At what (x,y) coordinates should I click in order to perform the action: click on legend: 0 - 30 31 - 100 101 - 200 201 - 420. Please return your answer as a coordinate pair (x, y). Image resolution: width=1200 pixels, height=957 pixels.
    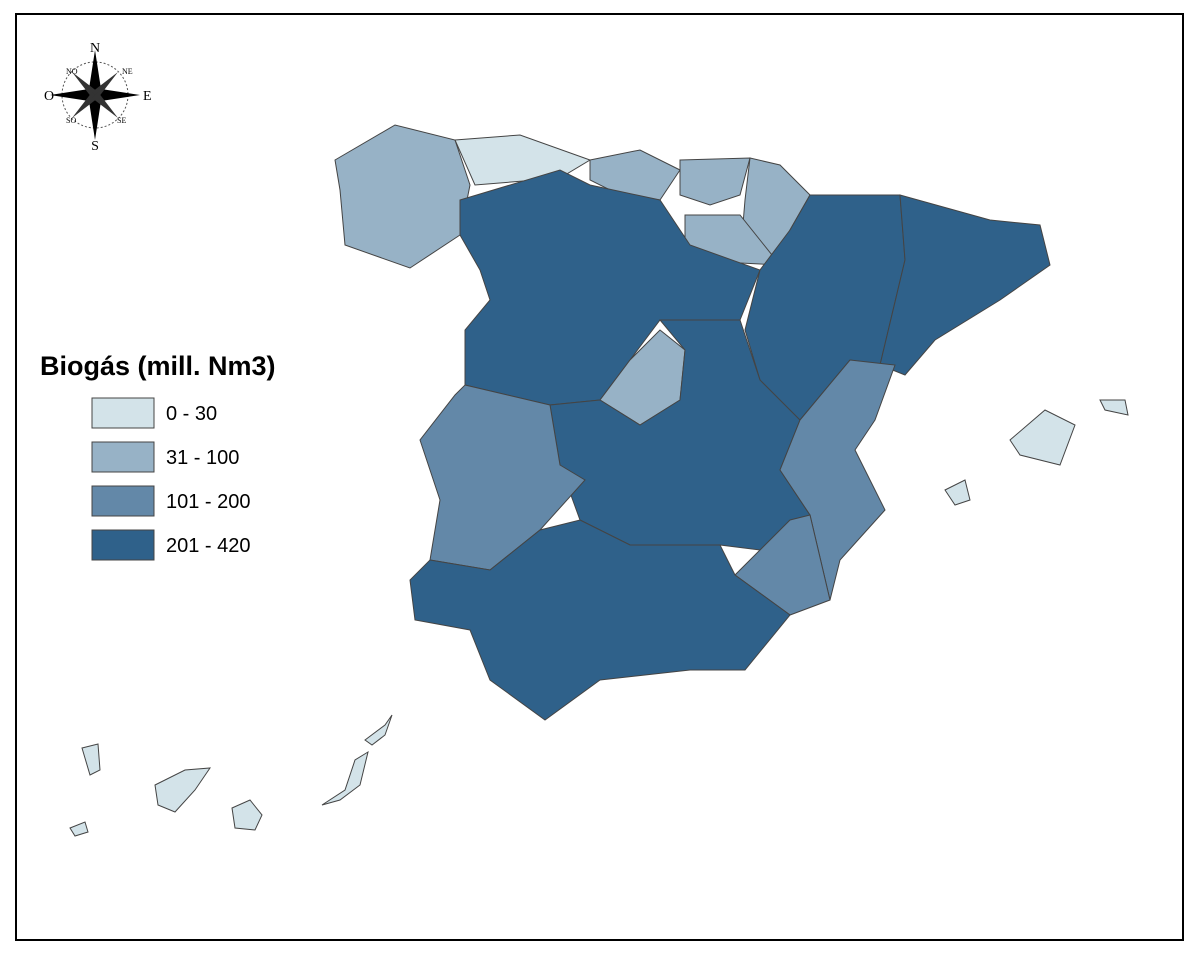
    Looking at the image, I should click on (171, 479).